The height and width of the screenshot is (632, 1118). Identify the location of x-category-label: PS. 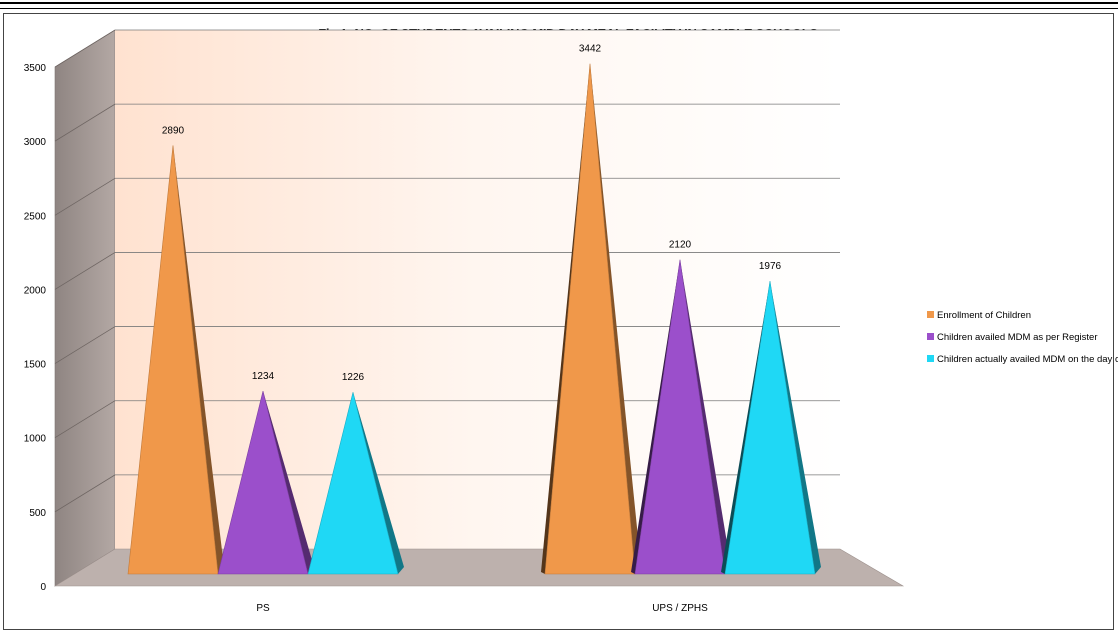
(263, 608).